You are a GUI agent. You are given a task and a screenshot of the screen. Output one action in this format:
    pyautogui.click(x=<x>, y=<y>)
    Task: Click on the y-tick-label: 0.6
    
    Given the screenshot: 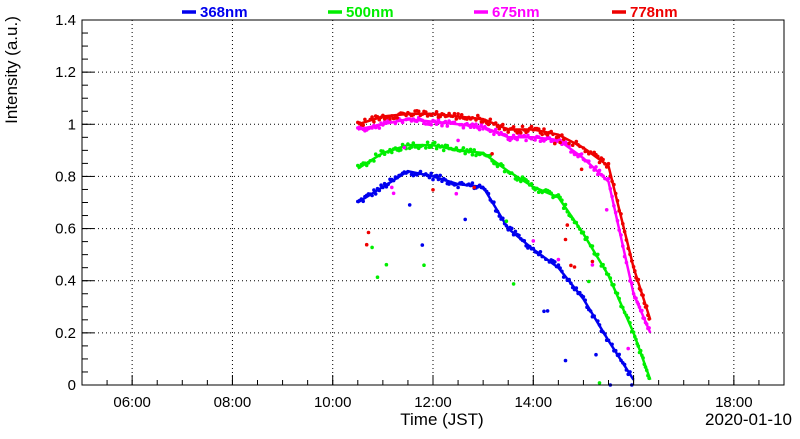 What is the action you would take?
    pyautogui.click(x=65, y=229)
    